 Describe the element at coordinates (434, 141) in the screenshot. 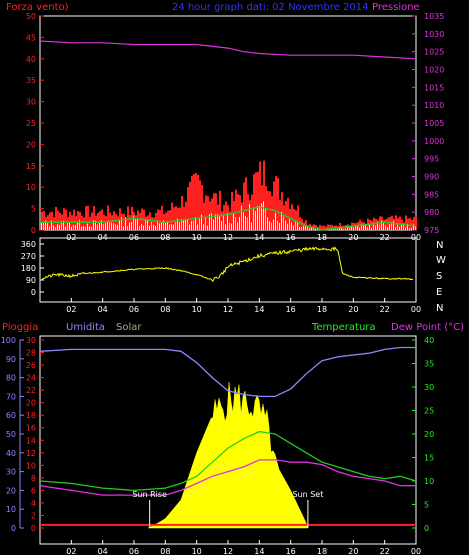

I see `pressure-y-tick-label-1000: 1000` at that location.